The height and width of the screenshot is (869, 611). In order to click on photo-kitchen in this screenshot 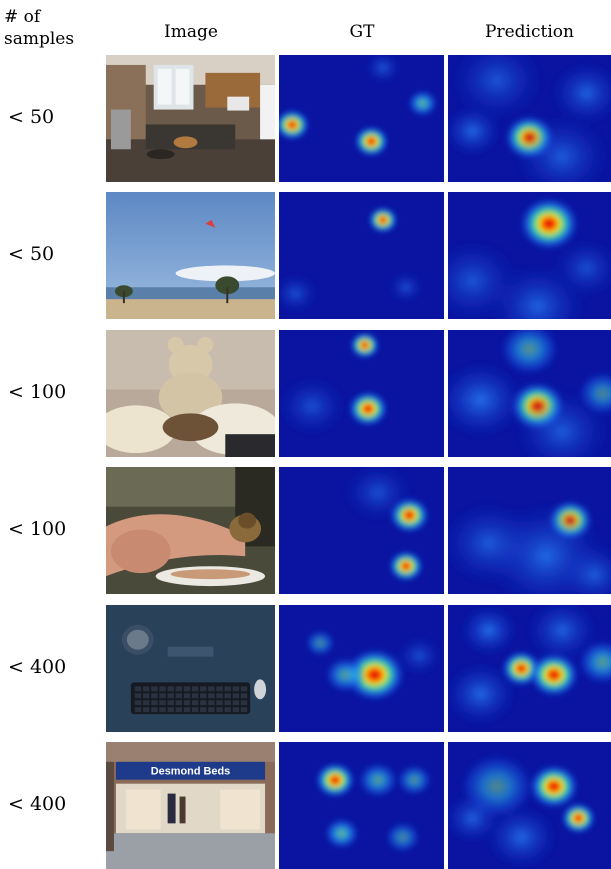, I will do `click(190, 118)`.